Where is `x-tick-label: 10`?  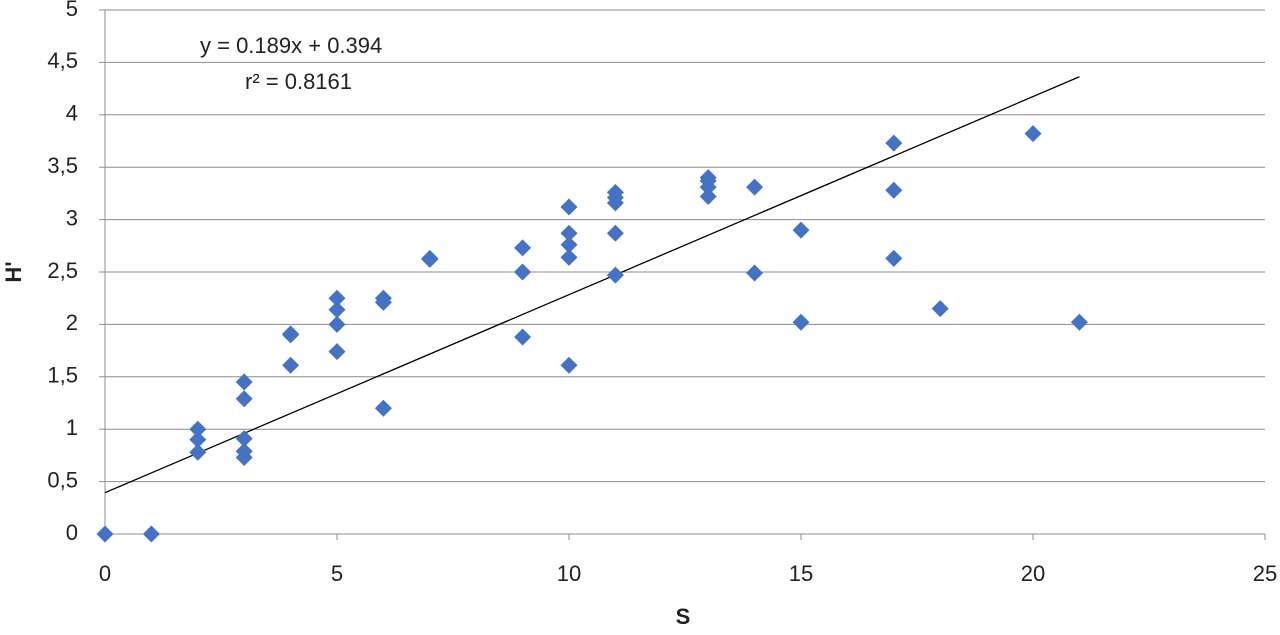 x-tick-label: 10 is located at coordinates (569, 573).